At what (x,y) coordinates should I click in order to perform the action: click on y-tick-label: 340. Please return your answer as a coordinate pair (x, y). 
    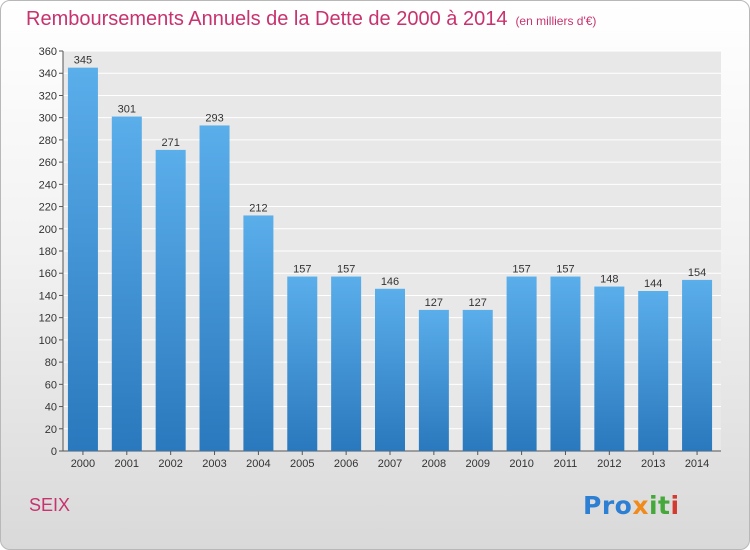
    Looking at the image, I should click on (48, 74).